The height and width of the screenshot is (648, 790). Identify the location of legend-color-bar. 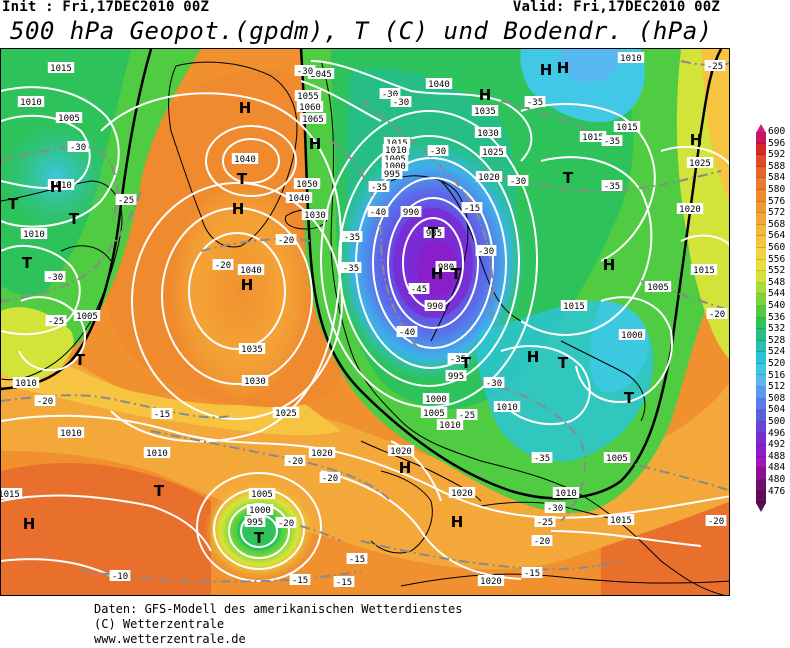
(761, 317).